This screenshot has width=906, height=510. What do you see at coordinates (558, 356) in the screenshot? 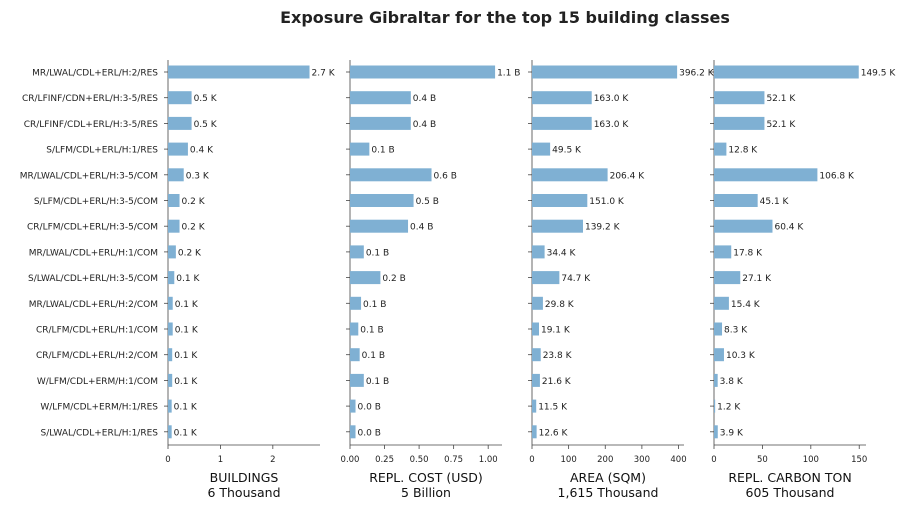
I see `data-label: 23.8 K` at bounding box center [558, 356].